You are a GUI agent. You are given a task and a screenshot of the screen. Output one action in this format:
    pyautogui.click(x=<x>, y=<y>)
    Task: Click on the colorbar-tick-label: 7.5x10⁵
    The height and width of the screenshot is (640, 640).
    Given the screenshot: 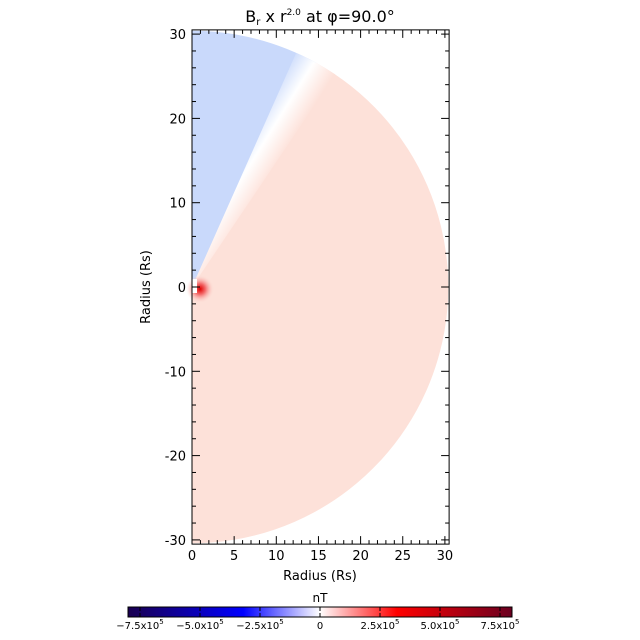 What is the action you would take?
    pyautogui.click(x=499, y=625)
    